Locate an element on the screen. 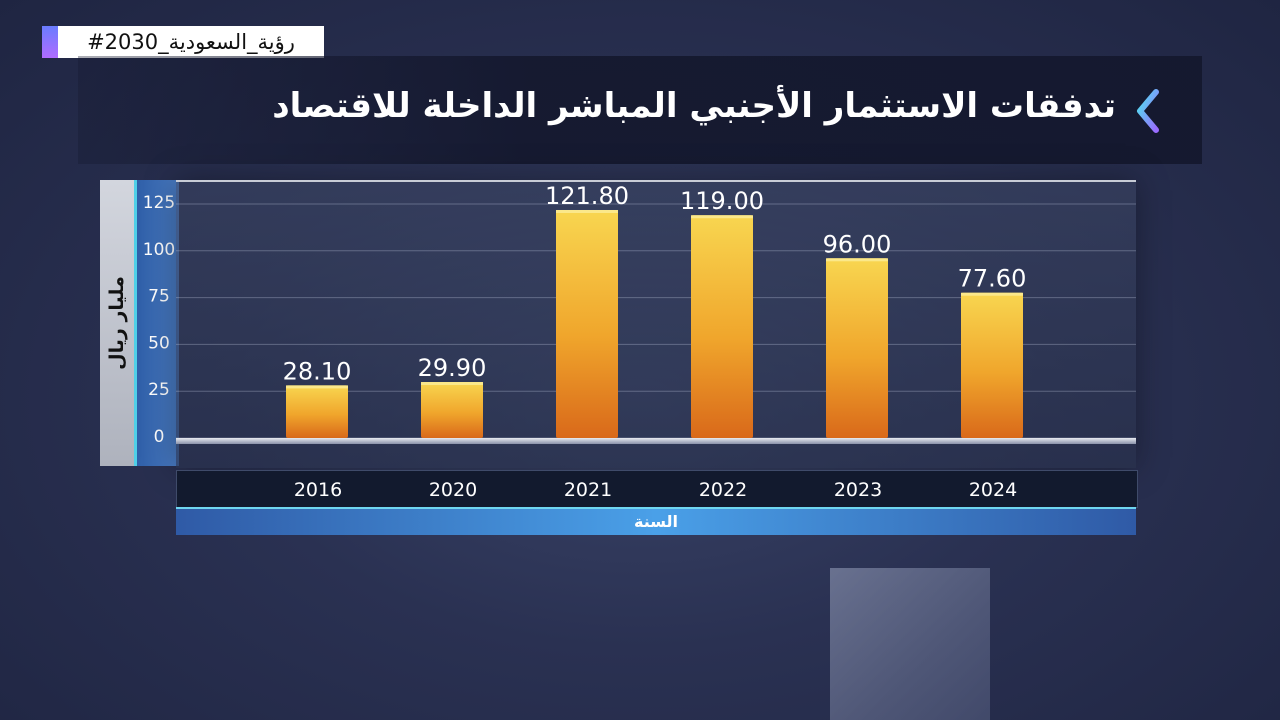 The height and width of the screenshot is (720, 1280). x-axis-title: السنة is located at coordinates (656, 521).